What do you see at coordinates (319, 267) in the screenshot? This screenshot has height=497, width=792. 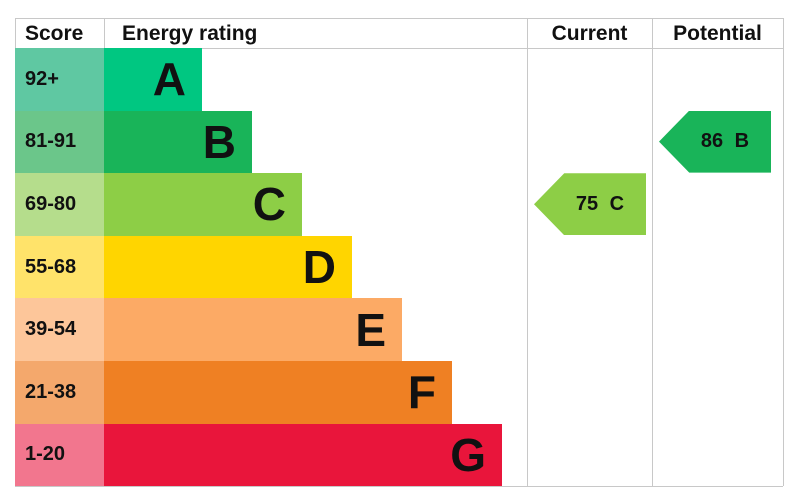 I see `band-letter-d: D` at bounding box center [319, 267].